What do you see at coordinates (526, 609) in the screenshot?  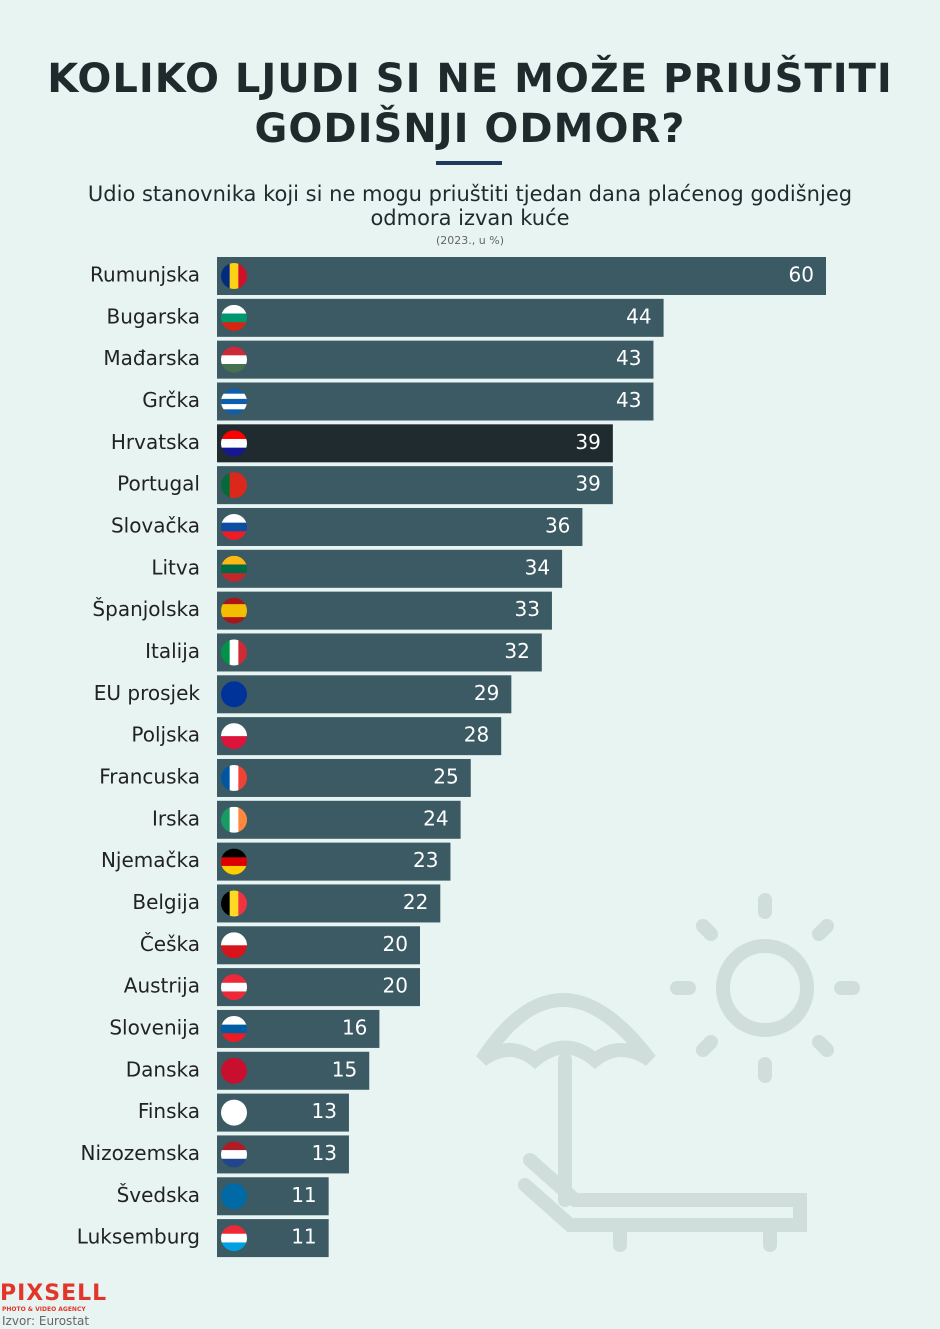 I see `value-label: 33` at bounding box center [526, 609].